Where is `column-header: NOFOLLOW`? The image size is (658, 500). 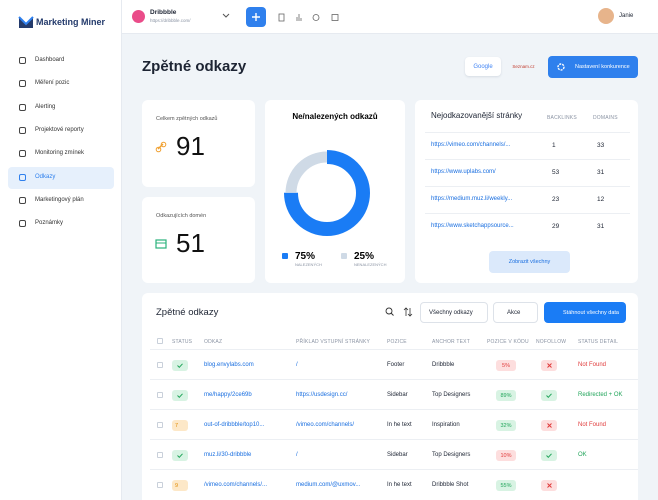 column-header: NOFOLLOW is located at coordinates (551, 342).